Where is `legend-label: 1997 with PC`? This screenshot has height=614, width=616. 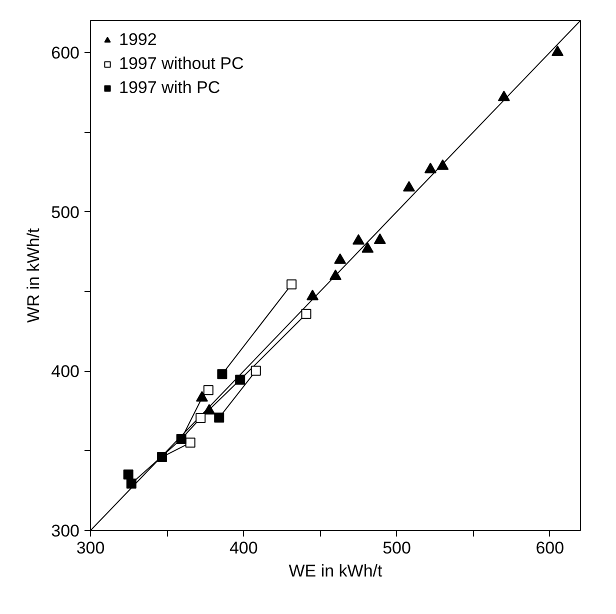
legend-label: 1997 with PC is located at coordinates (169, 88).